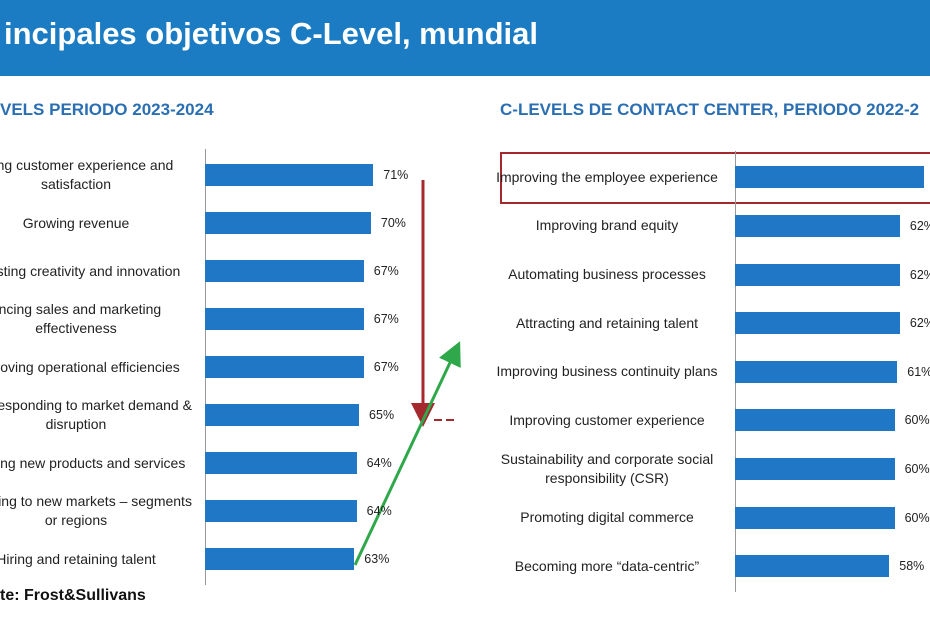  I want to click on category-label: Improving business continuity plans, so click(607, 371).